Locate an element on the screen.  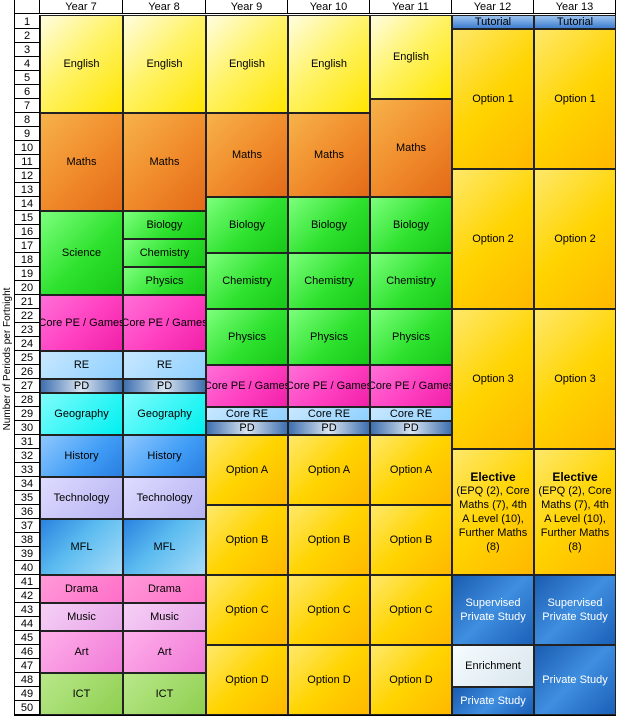
block-label: Drama is located at coordinates (164, 589).